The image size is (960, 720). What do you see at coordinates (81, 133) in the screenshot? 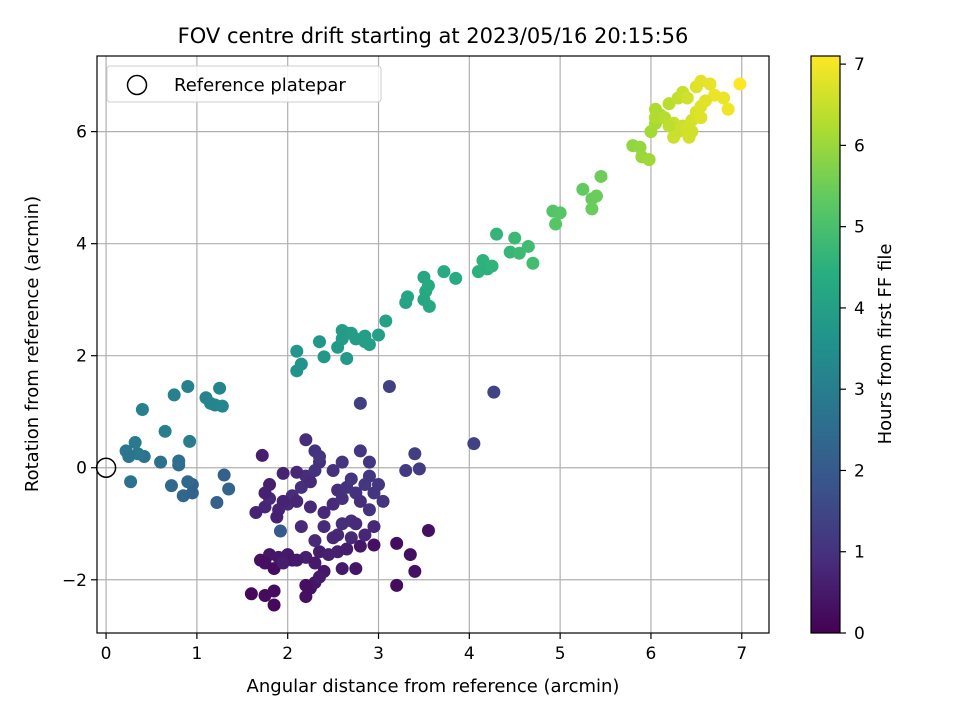
I see `y-tick-label: 6` at bounding box center [81, 133].